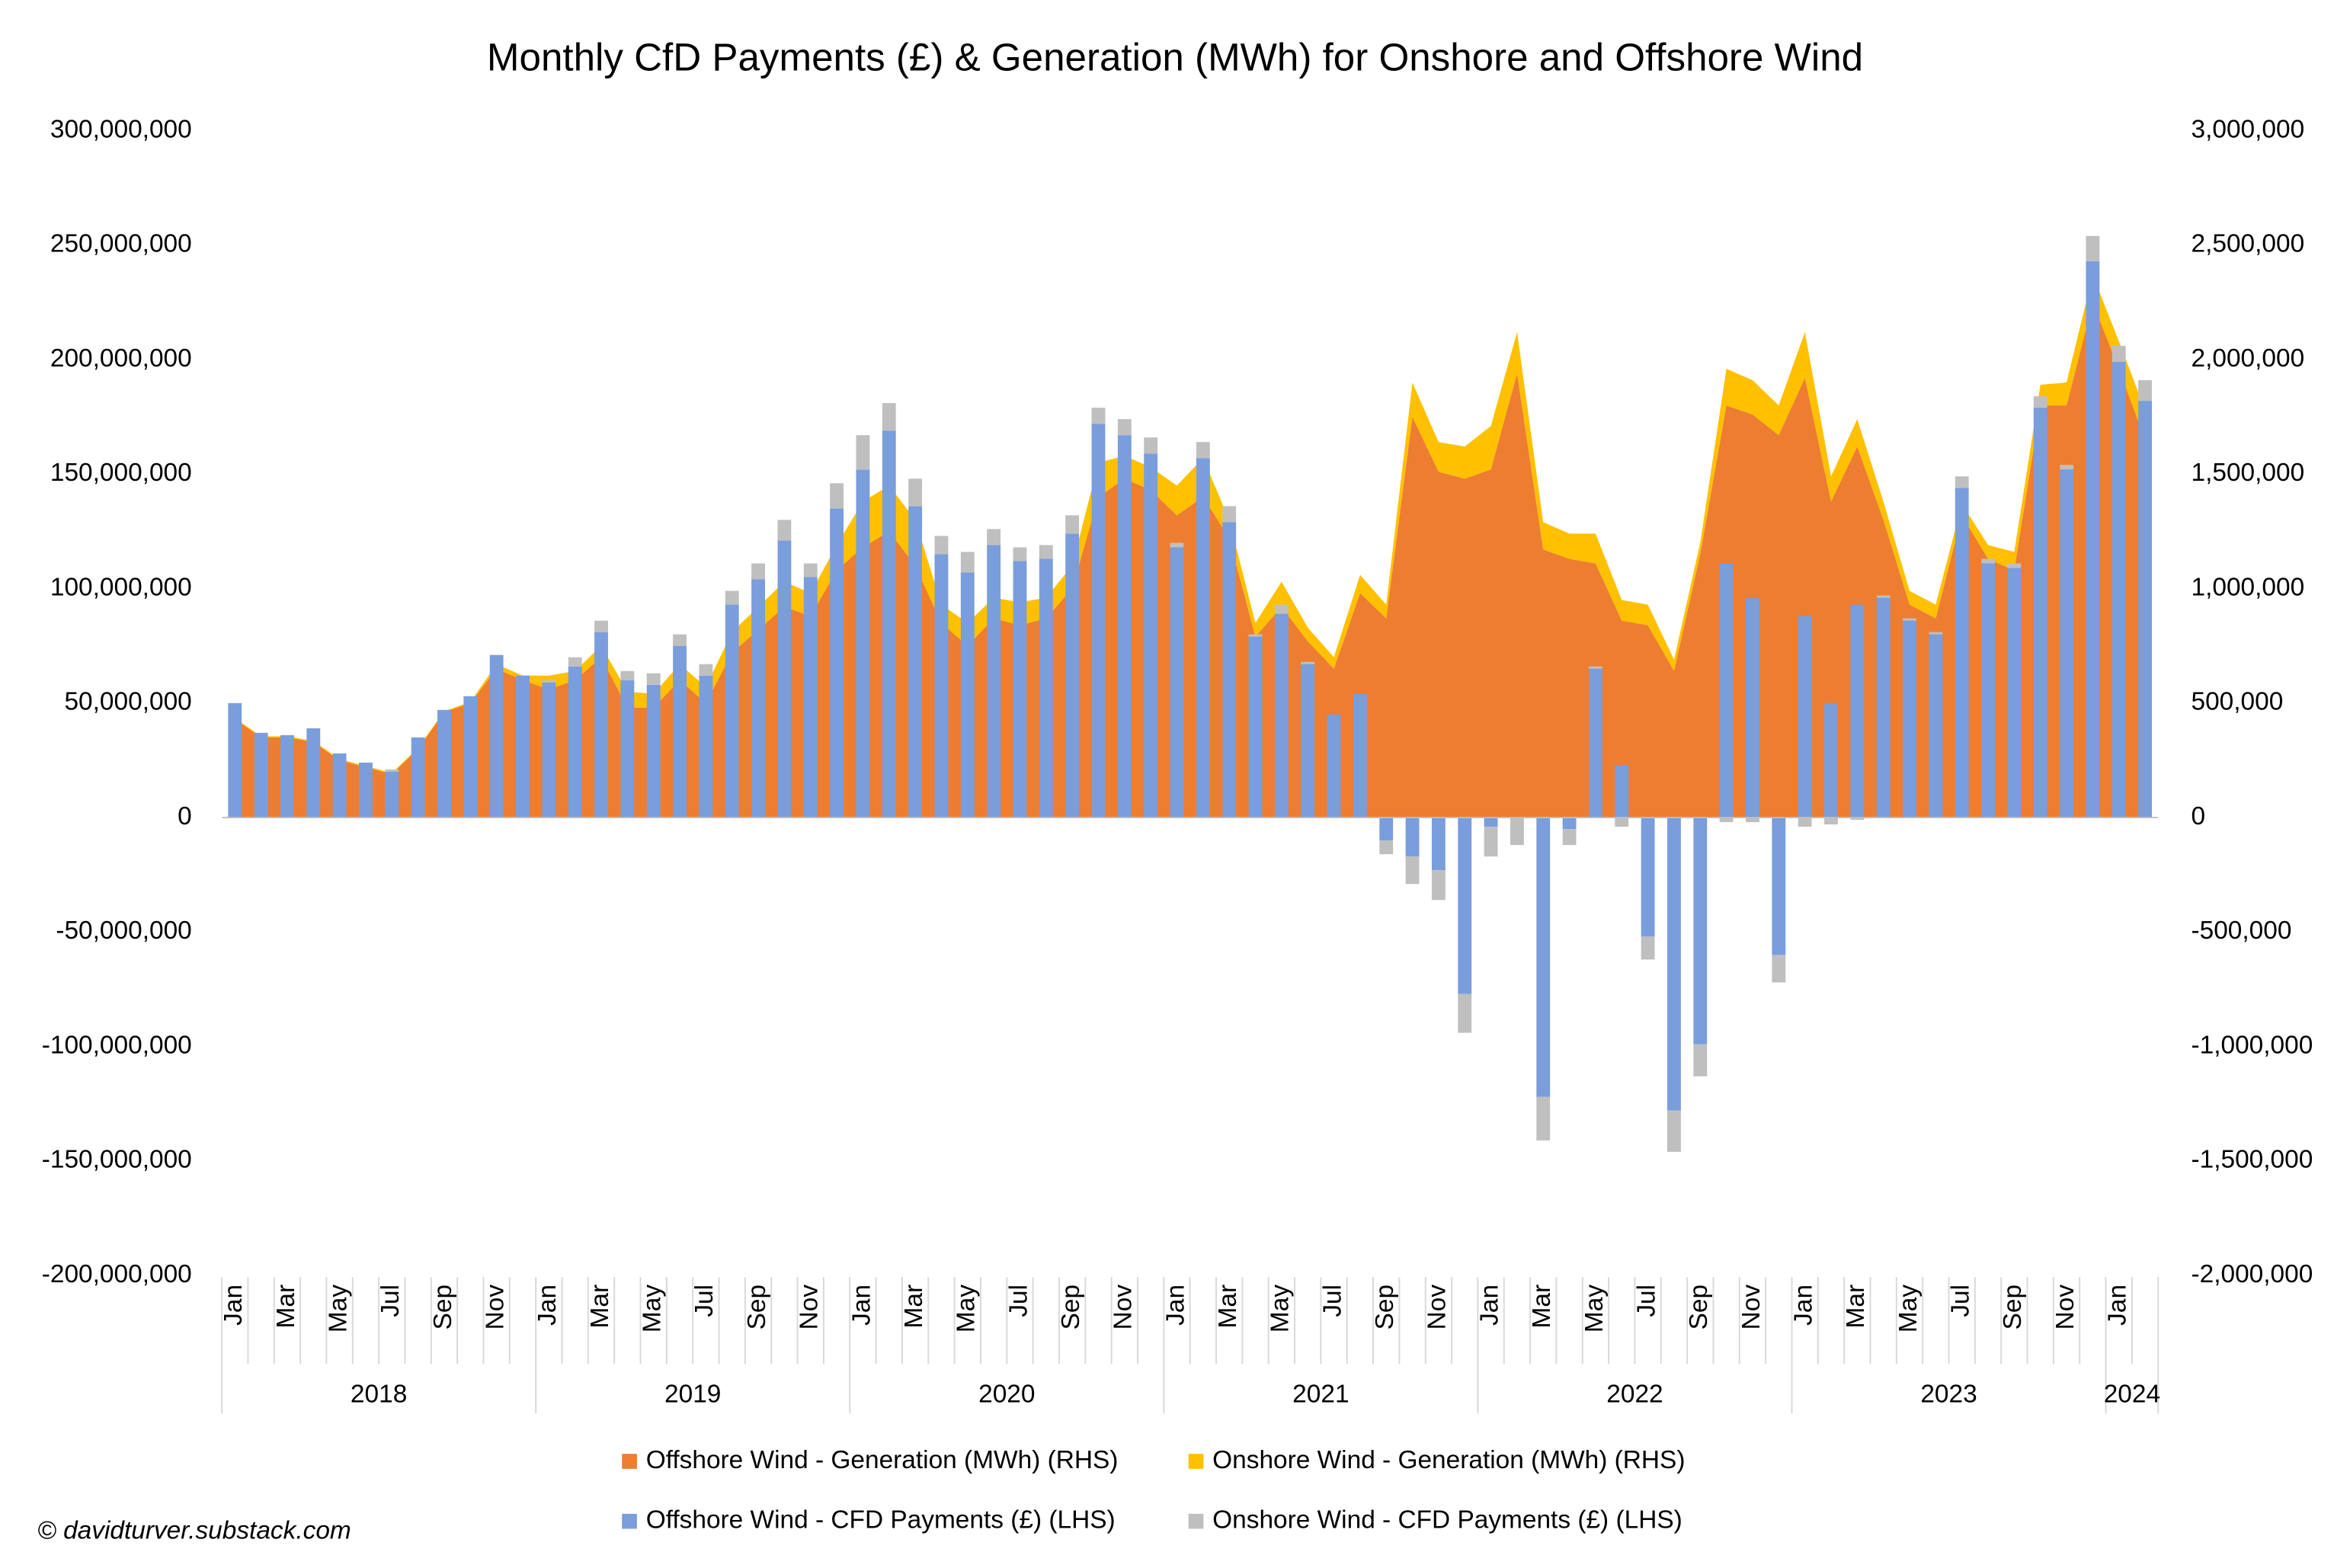  I want to click on year-label: 2022, so click(1634, 1394).